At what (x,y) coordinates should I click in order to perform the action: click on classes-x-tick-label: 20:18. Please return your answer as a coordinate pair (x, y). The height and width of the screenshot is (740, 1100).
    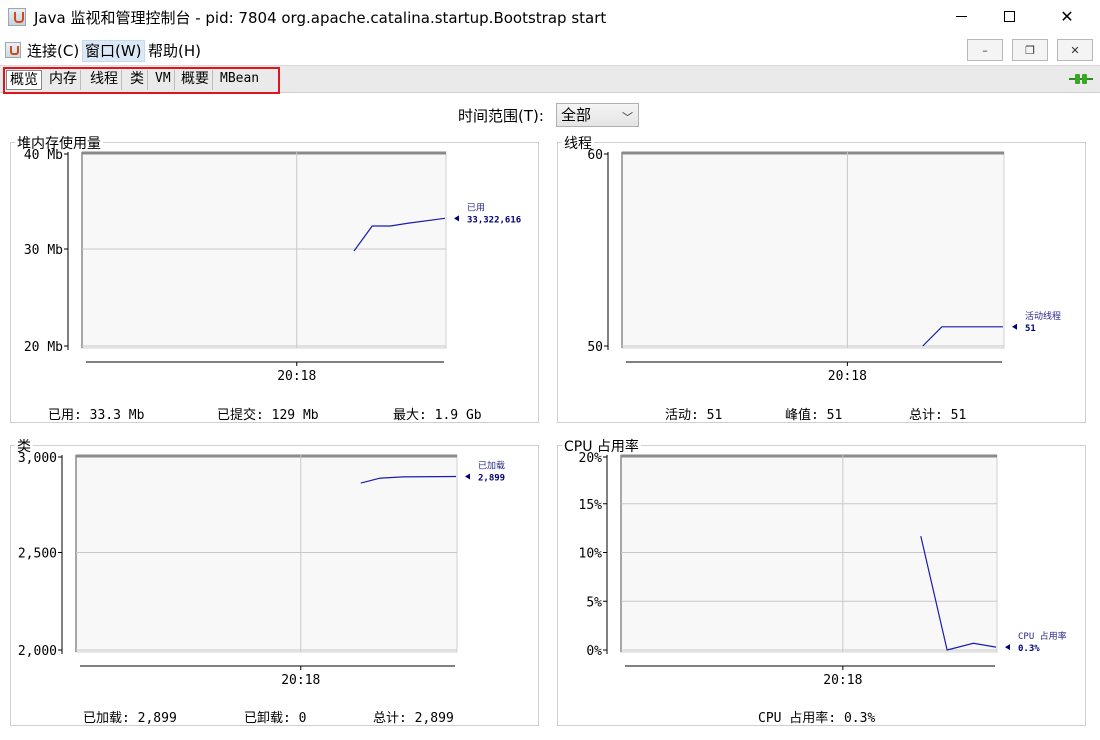
    Looking at the image, I should click on (300, 680).